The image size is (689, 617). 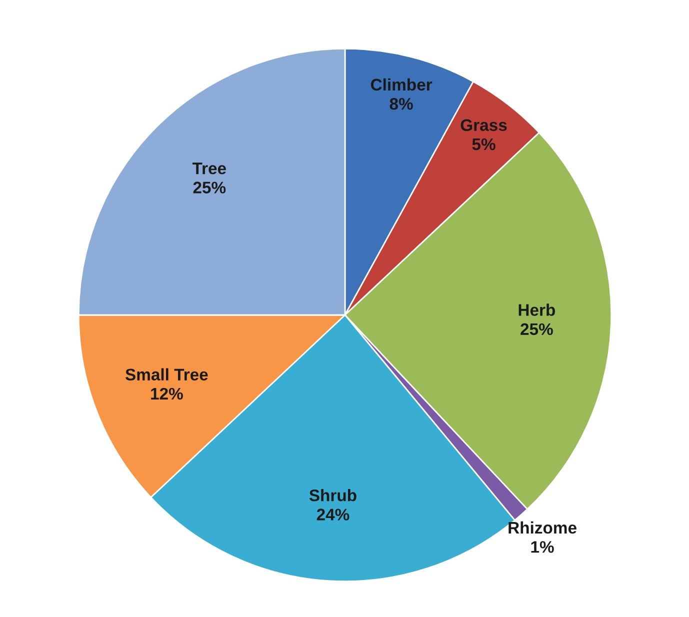 What do you see at coordinates (536, 310) in the screenshot?
I see `slice-label: Herb` at bounding box center [536, 310].